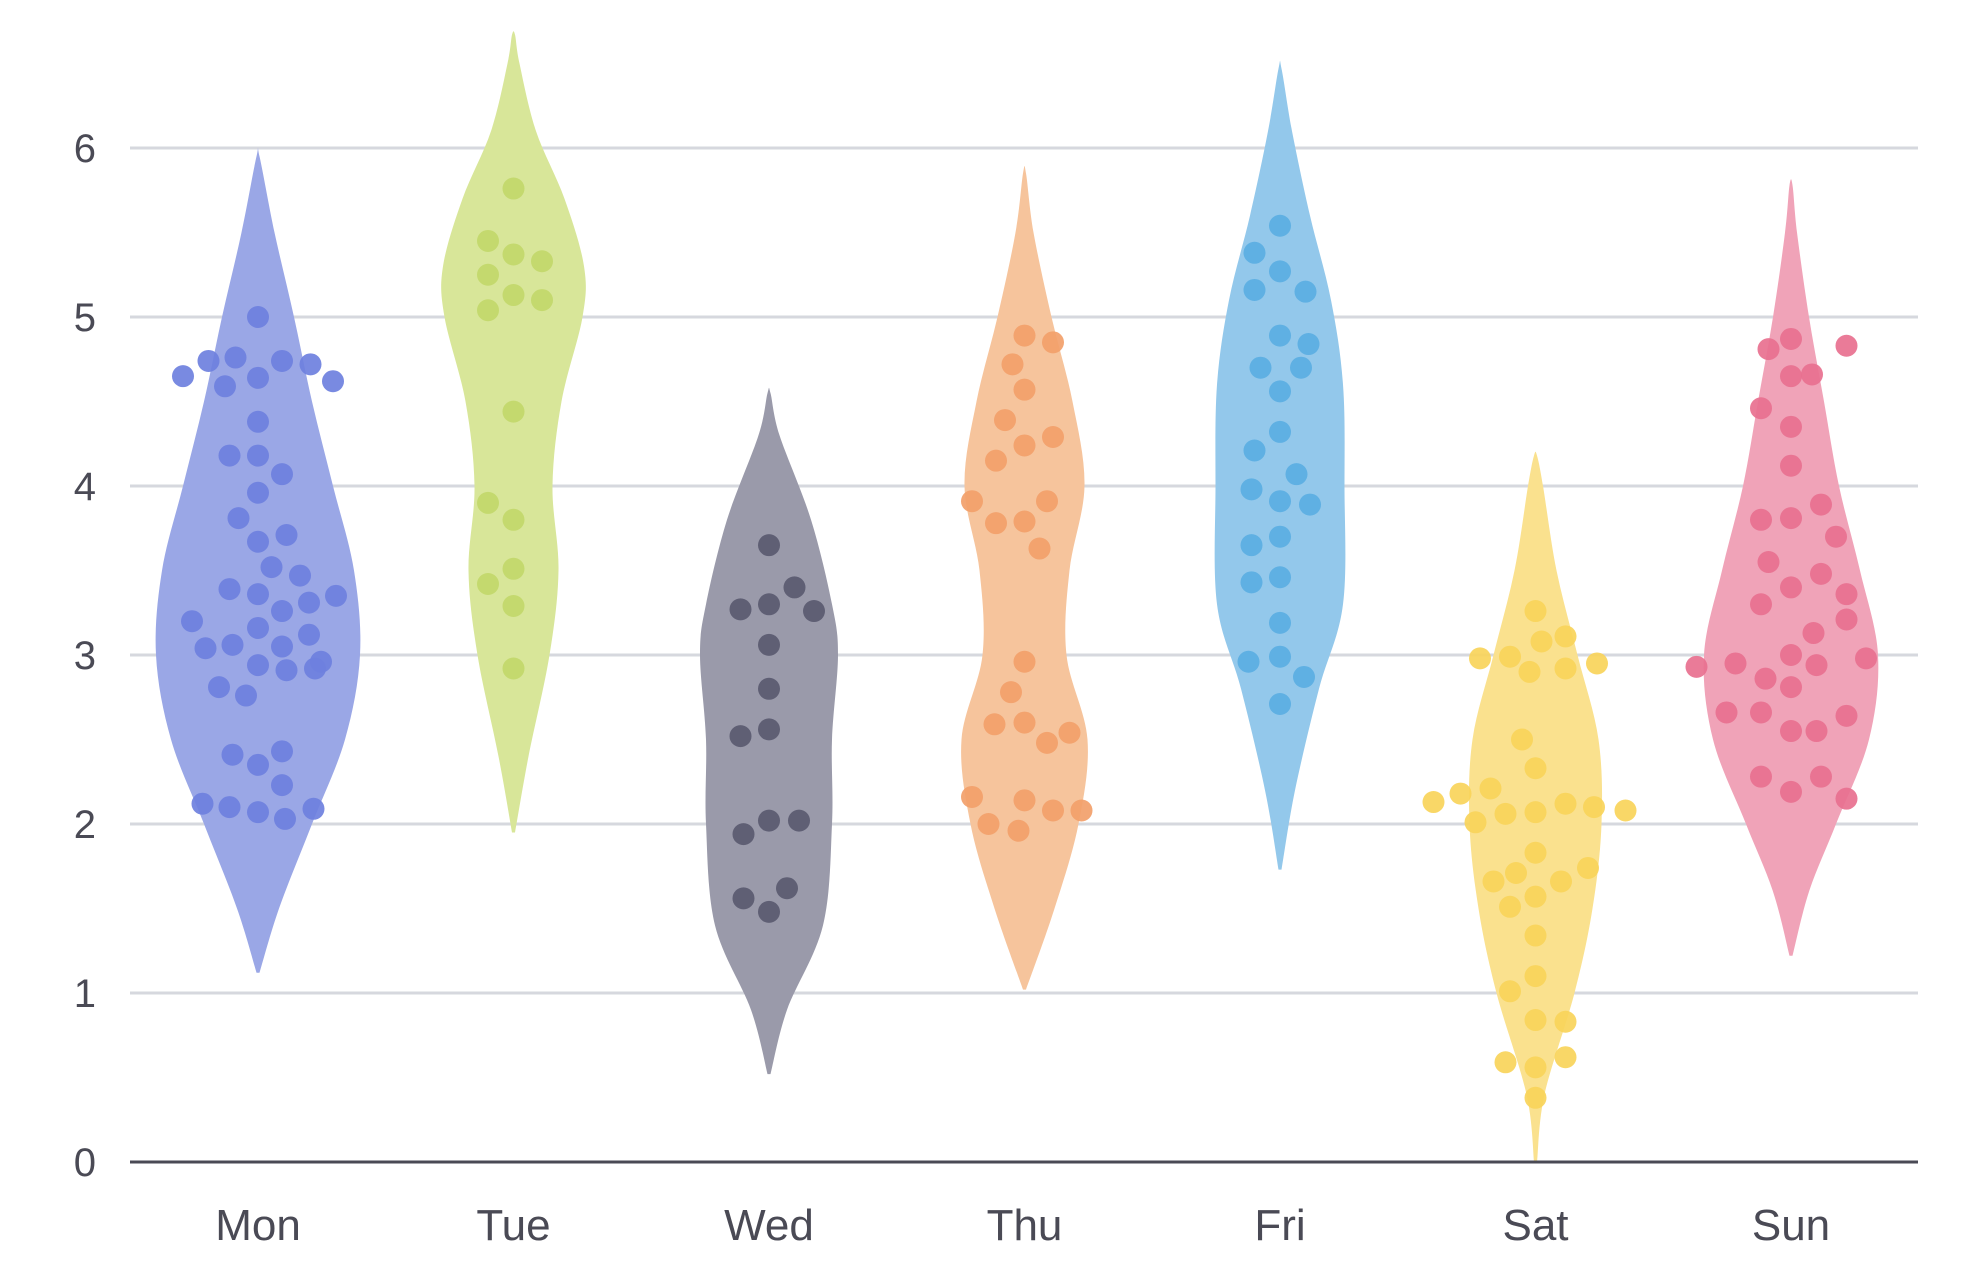 The image size is (1984, 1286). What do you see at coordinates (85, 1163) in the screenshot?
I see `y-tick-label: 0` at bounding box center [85, 1163].